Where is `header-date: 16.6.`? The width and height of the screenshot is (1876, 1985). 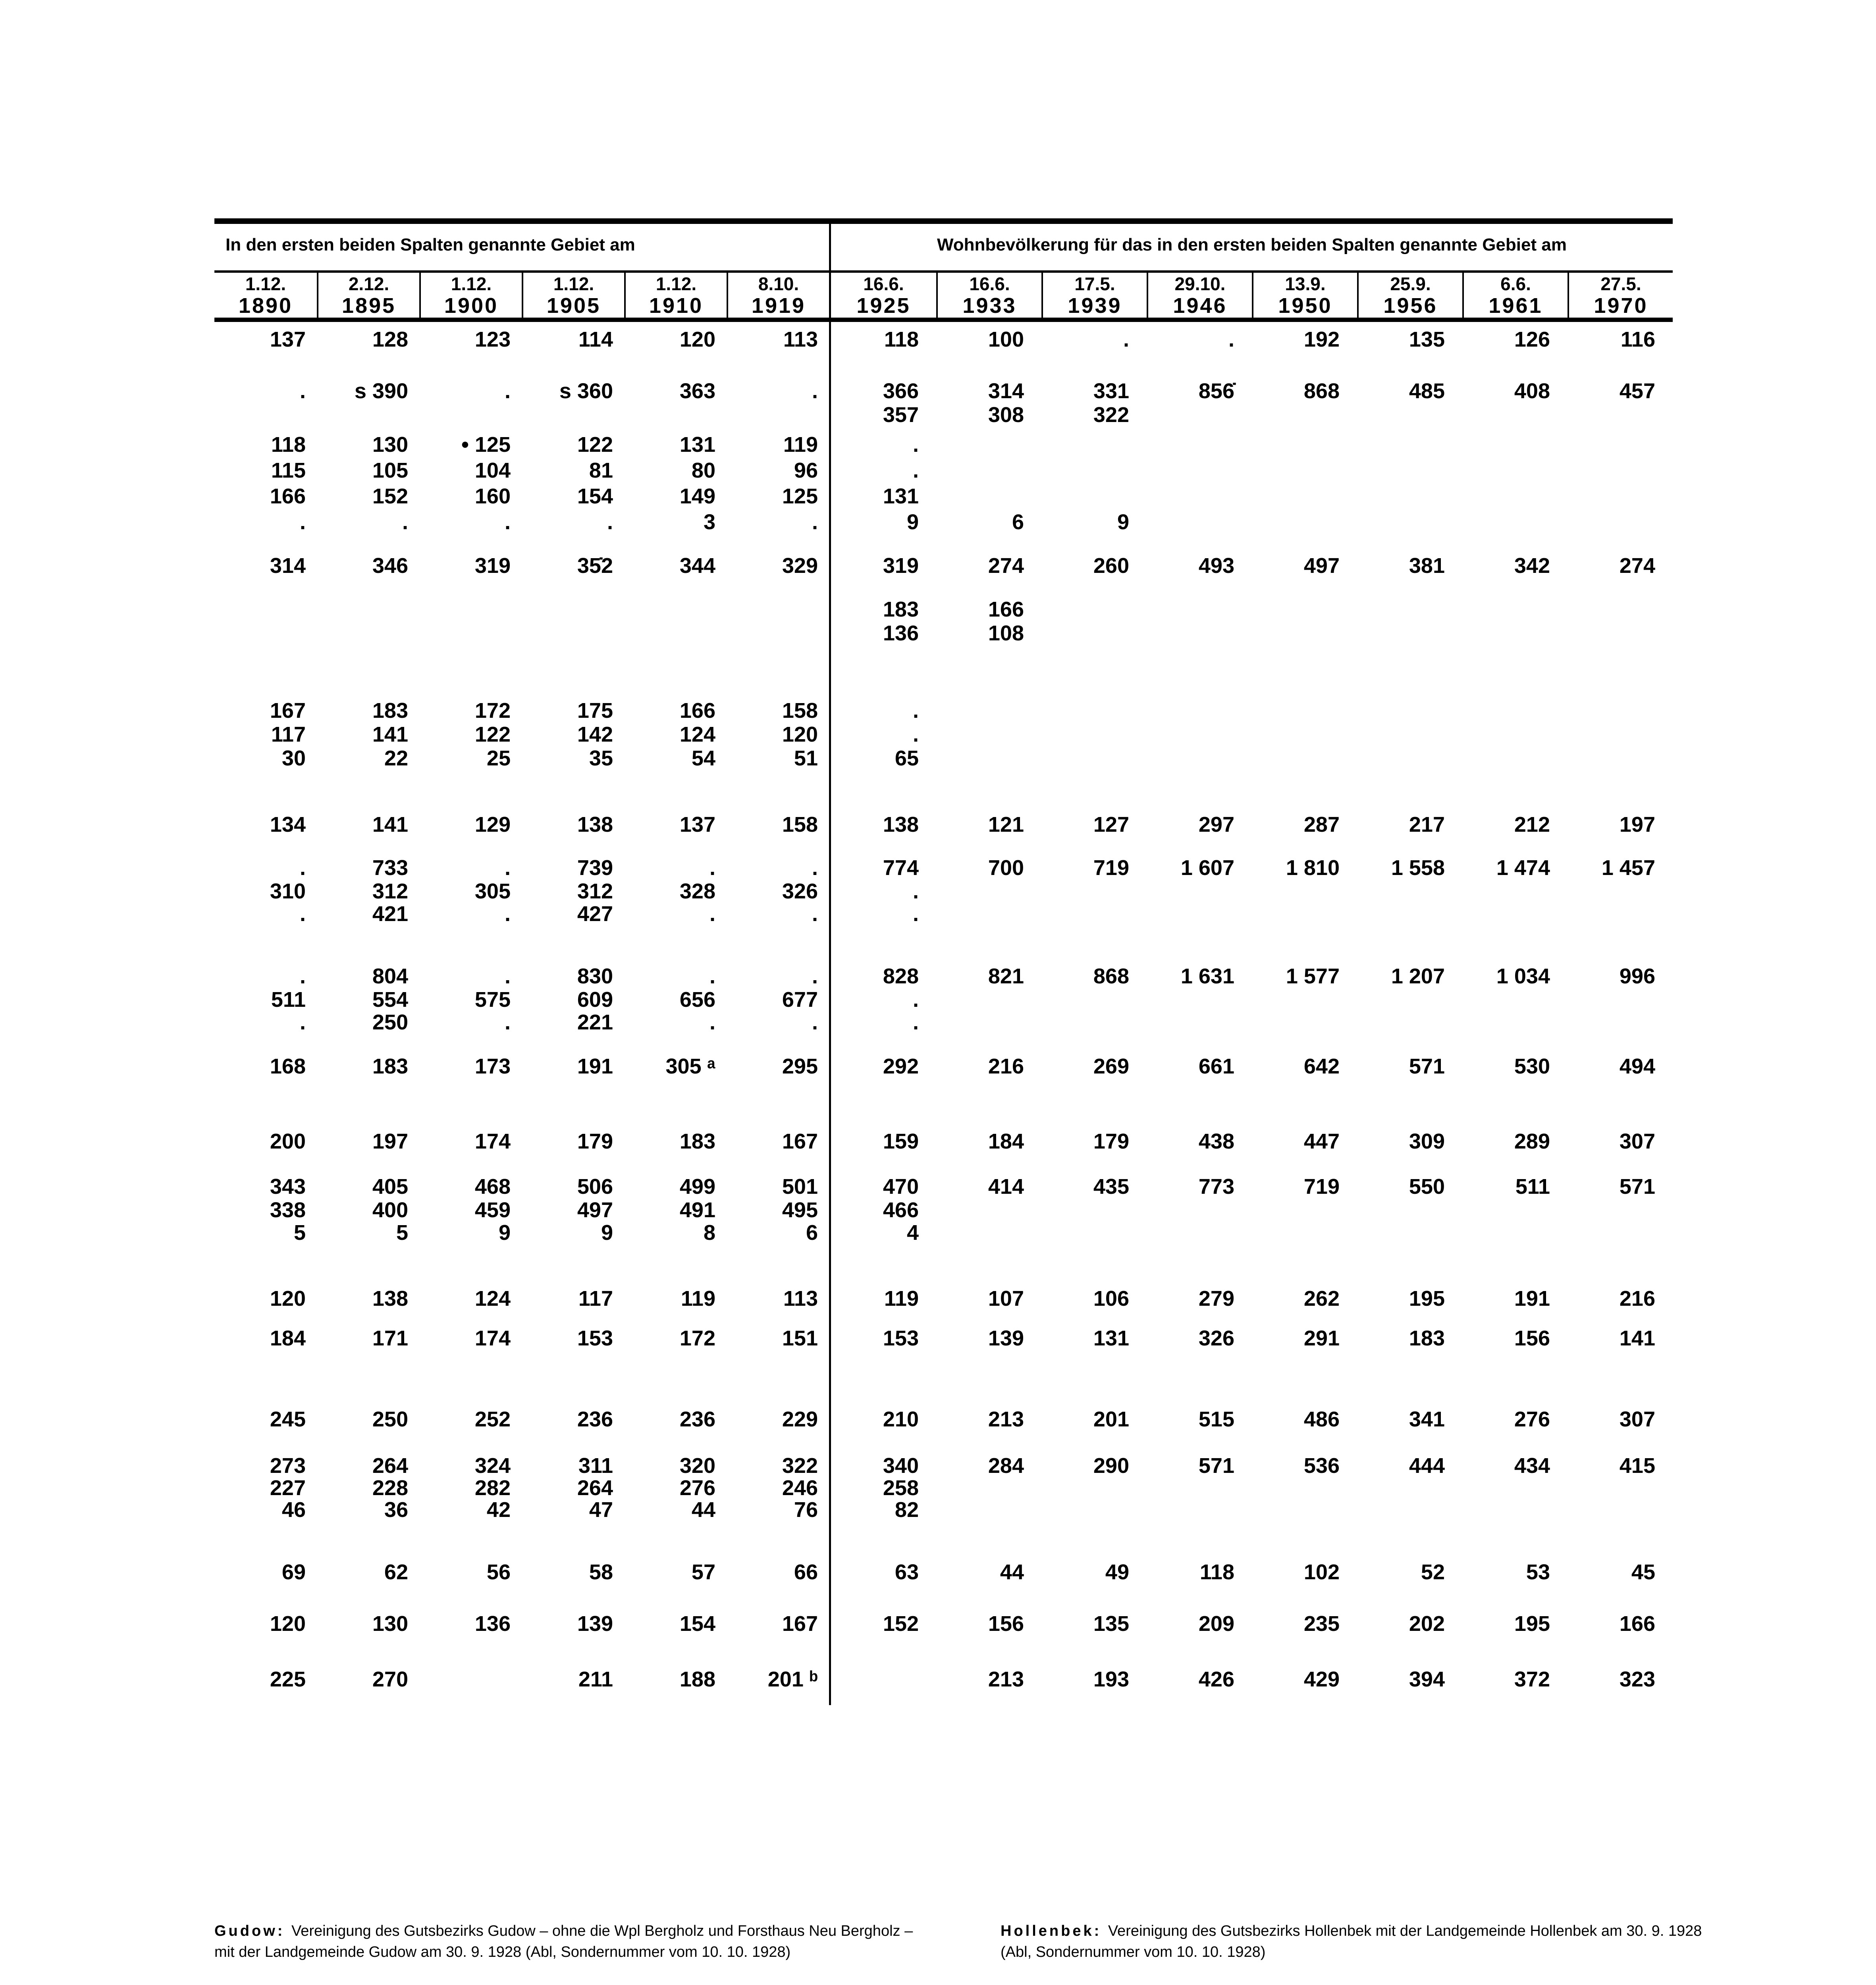
header-date: 16.6. is located at coordinates (883, 284).